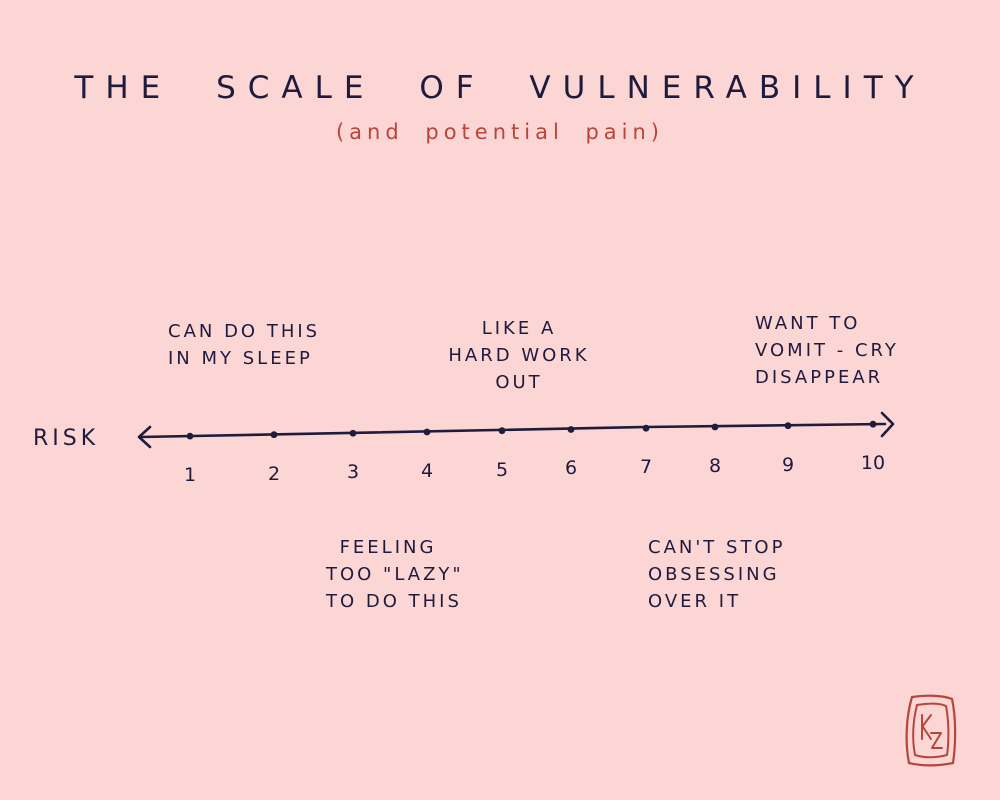 The image size is (1000, 800). Describe the element at coordinates (244, 331) in the screenshot. I see `annotation-line: CAN DO THIS` at that location.